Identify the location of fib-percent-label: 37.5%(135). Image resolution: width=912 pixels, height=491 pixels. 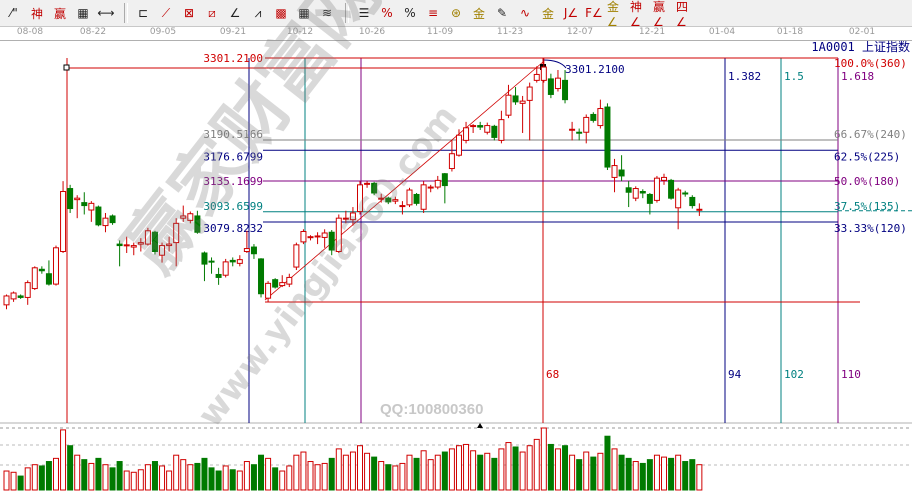
(867, 206).